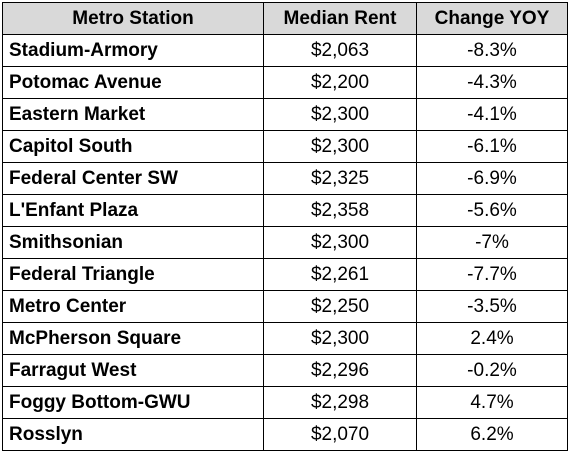 The image size is (570, 457). I want to click on change-yoy-cell: -4.1%, so click(492, 114).